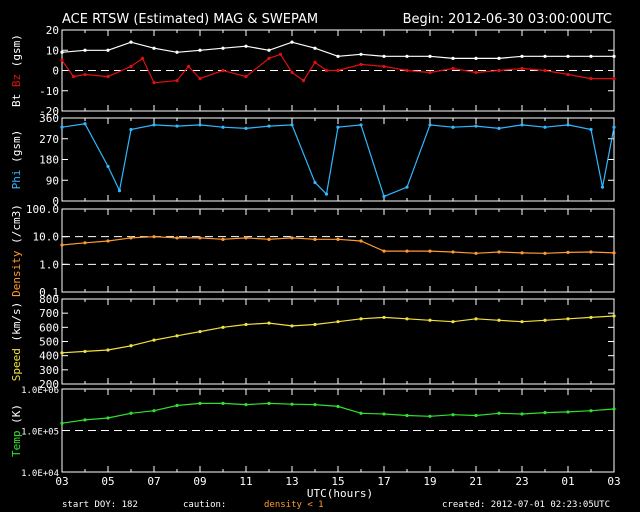  Describe the element at coordinates (49, 264) in the screenshot. I see `y-tick-label: 1.0` at that location.